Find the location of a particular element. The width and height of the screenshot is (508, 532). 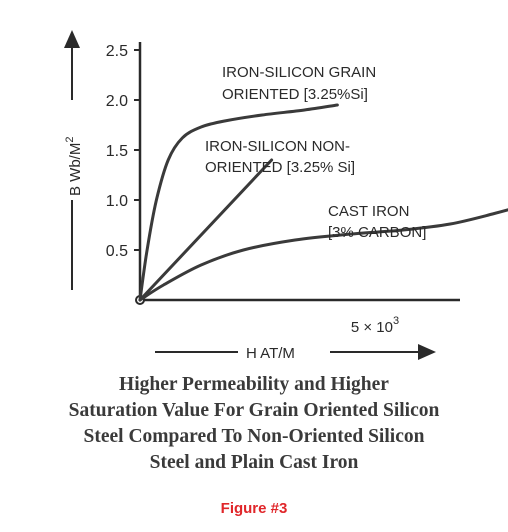

y-label-gap is located at coordinates (72, 150).